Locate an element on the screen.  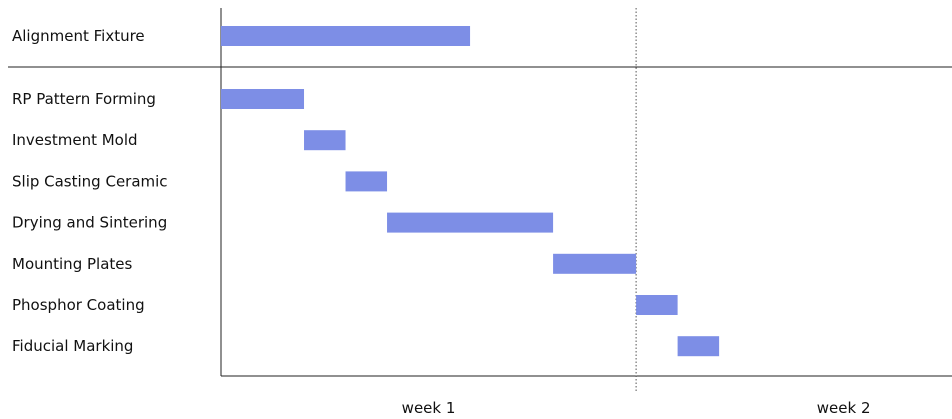
summary-bar is located at coordinates (346, 36).